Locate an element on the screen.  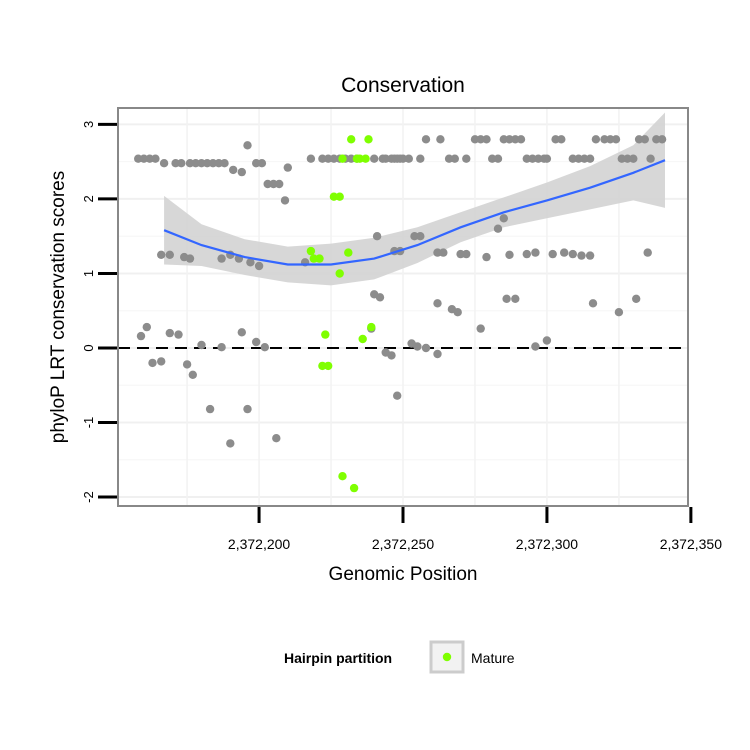
legend: Hairpin partition Mature is located at coordinates (399, 657).